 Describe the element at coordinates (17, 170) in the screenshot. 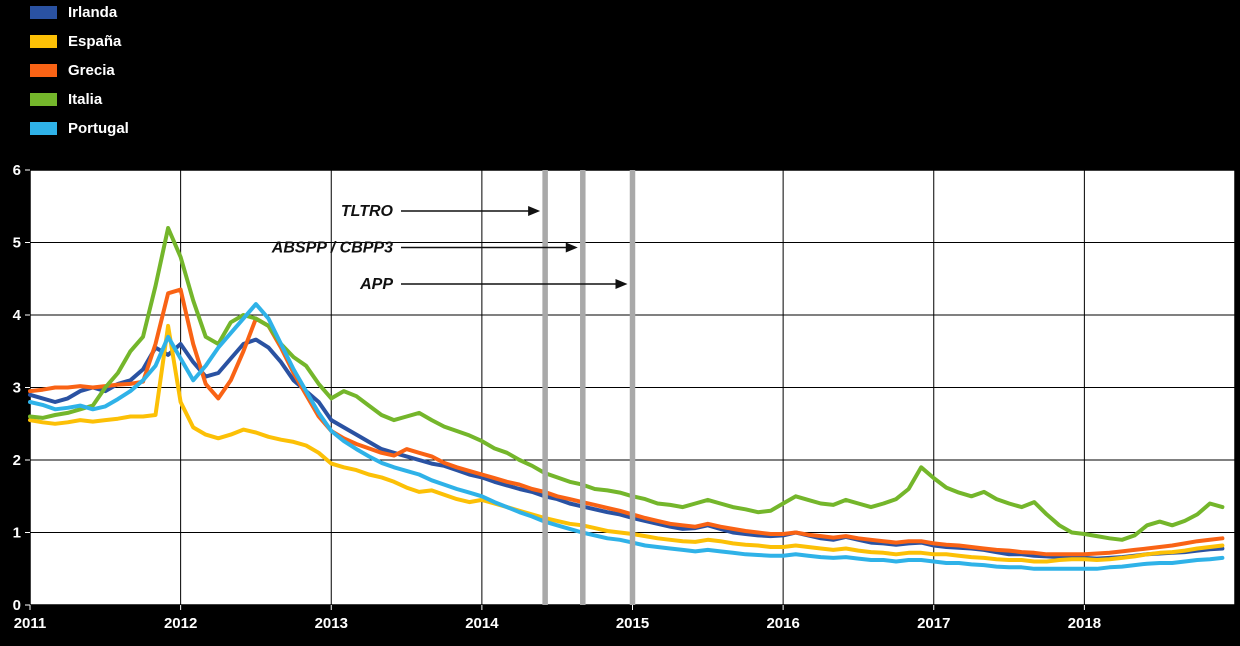

I see `y-axis-tick-label: 6` at that location.